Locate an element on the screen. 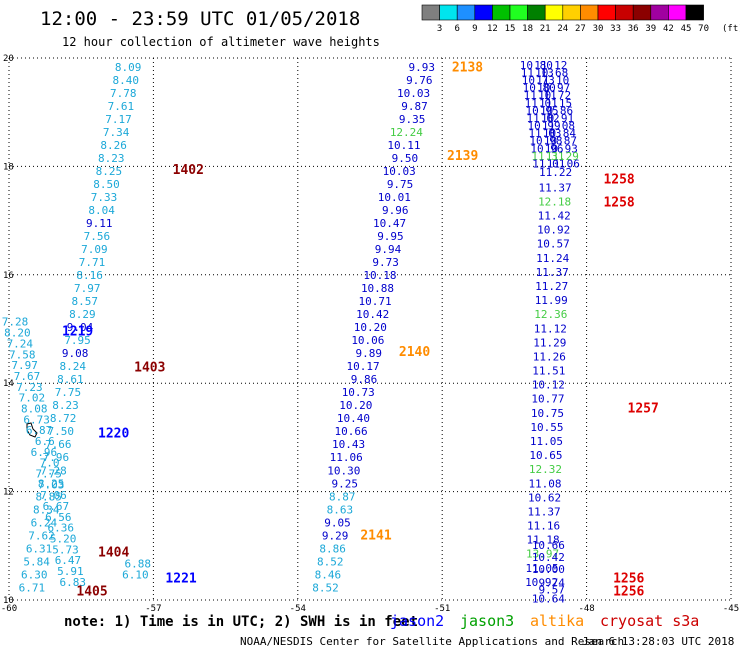  wave-height-value: 10.73 is located at coordinates (538, 80).